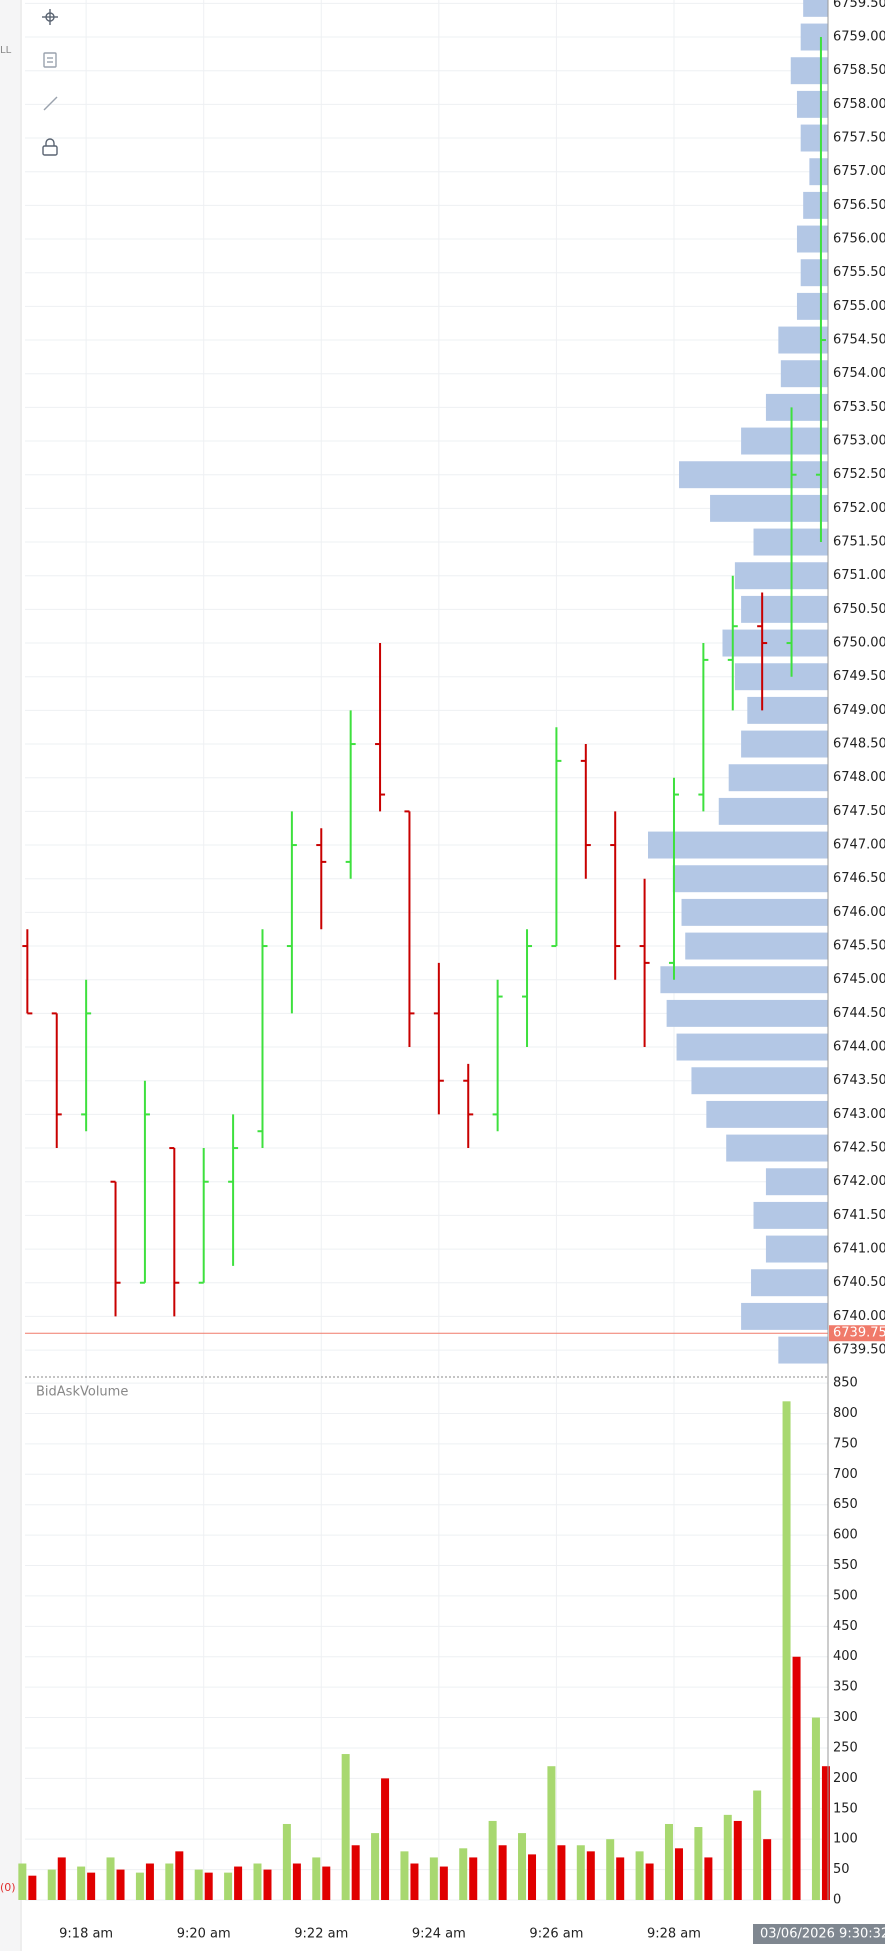 This screenshot has height=1951, width=885. I want to click on y-tick-label: 6756.00, so click(859, 239).